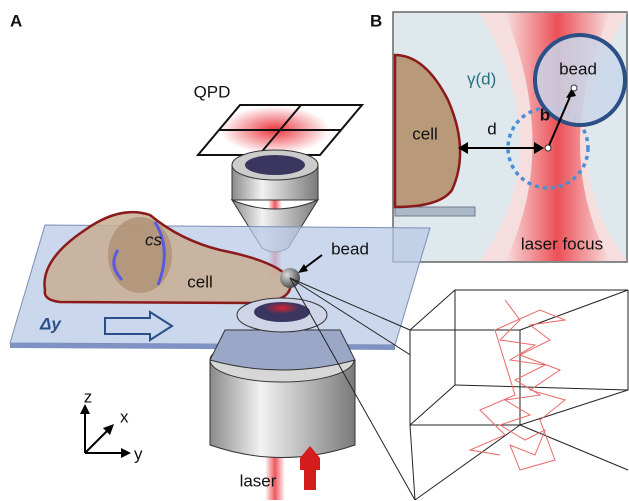  Describe the element at coordinates (282, 398) in the screenshot. I see `lower-objective: laser` at that location.